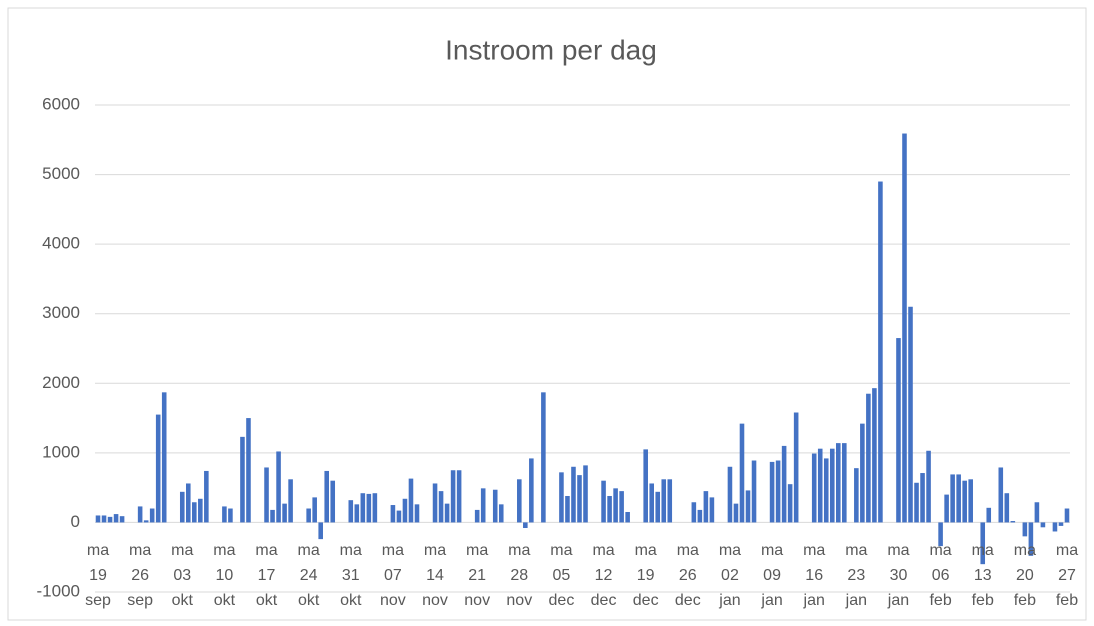  I want to click on x-tick-label: ma 06 feb, so click(940, 575).